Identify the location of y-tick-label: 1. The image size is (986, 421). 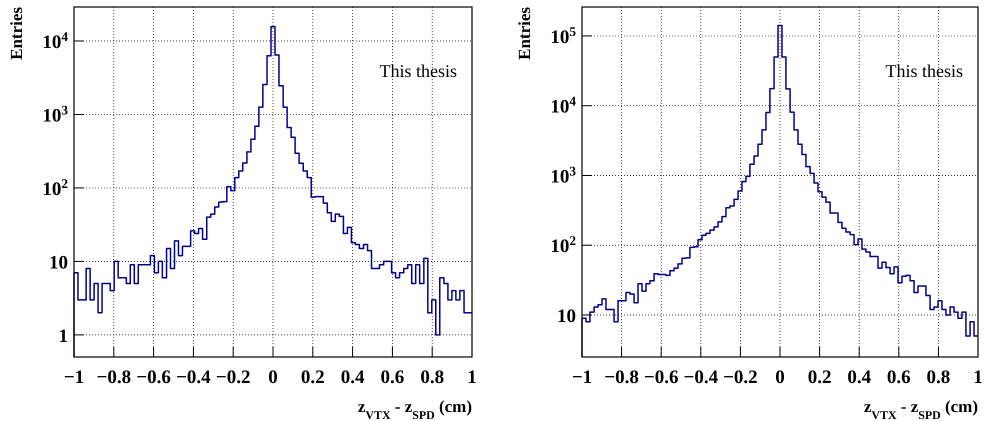
(63, 336).